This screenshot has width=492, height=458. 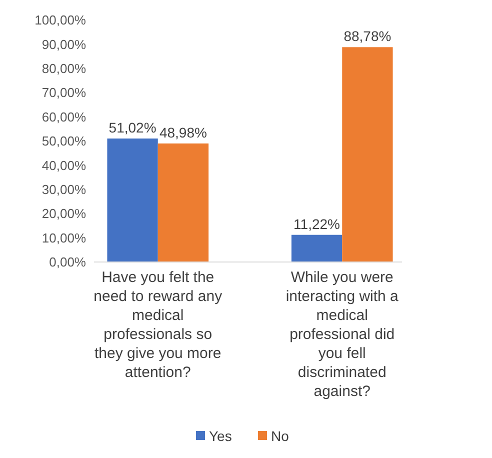 What do you see at coordinates (132, 128) in the screenshot?
I see `data-label: 51,02%` at bounding box center [132, 128].